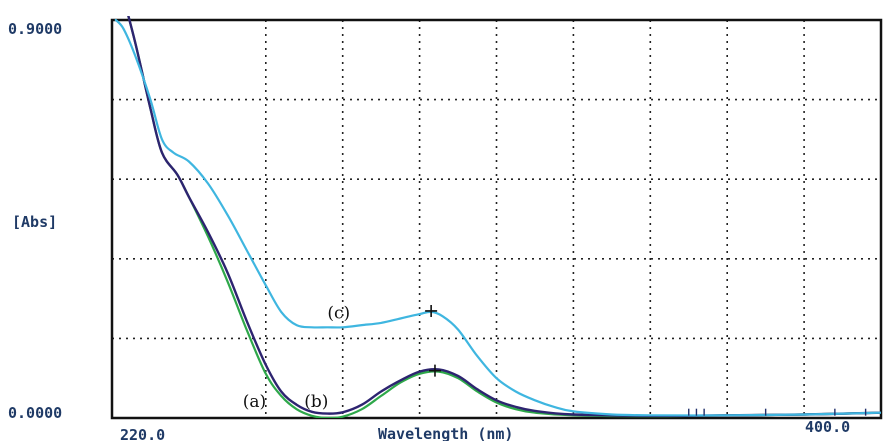 This screenshot has width=883, height=441. I want to click on markers, so click(646, 360).